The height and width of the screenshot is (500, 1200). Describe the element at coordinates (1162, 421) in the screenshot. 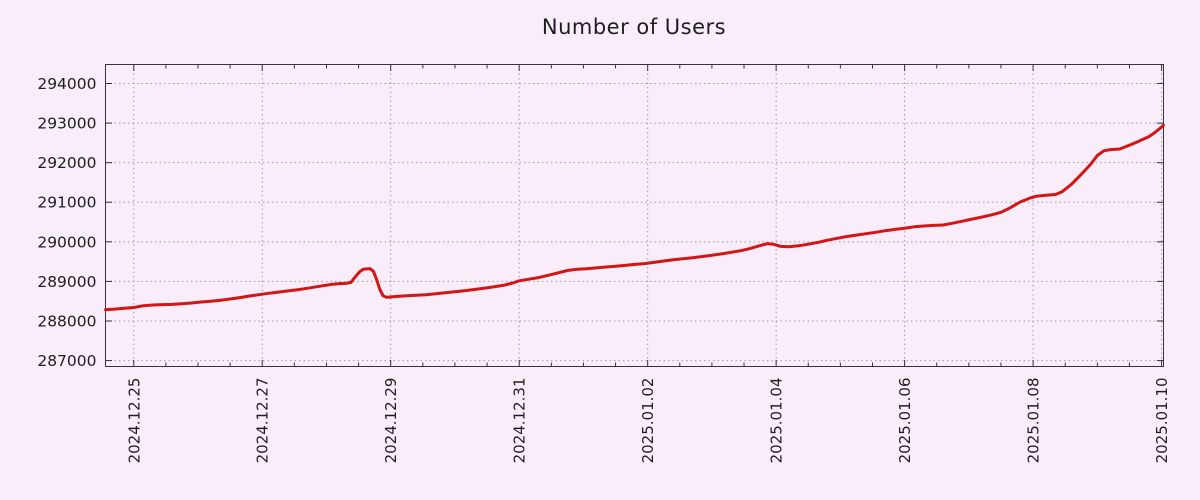

I see `x-tick-label: 2025.01.10` at that location.